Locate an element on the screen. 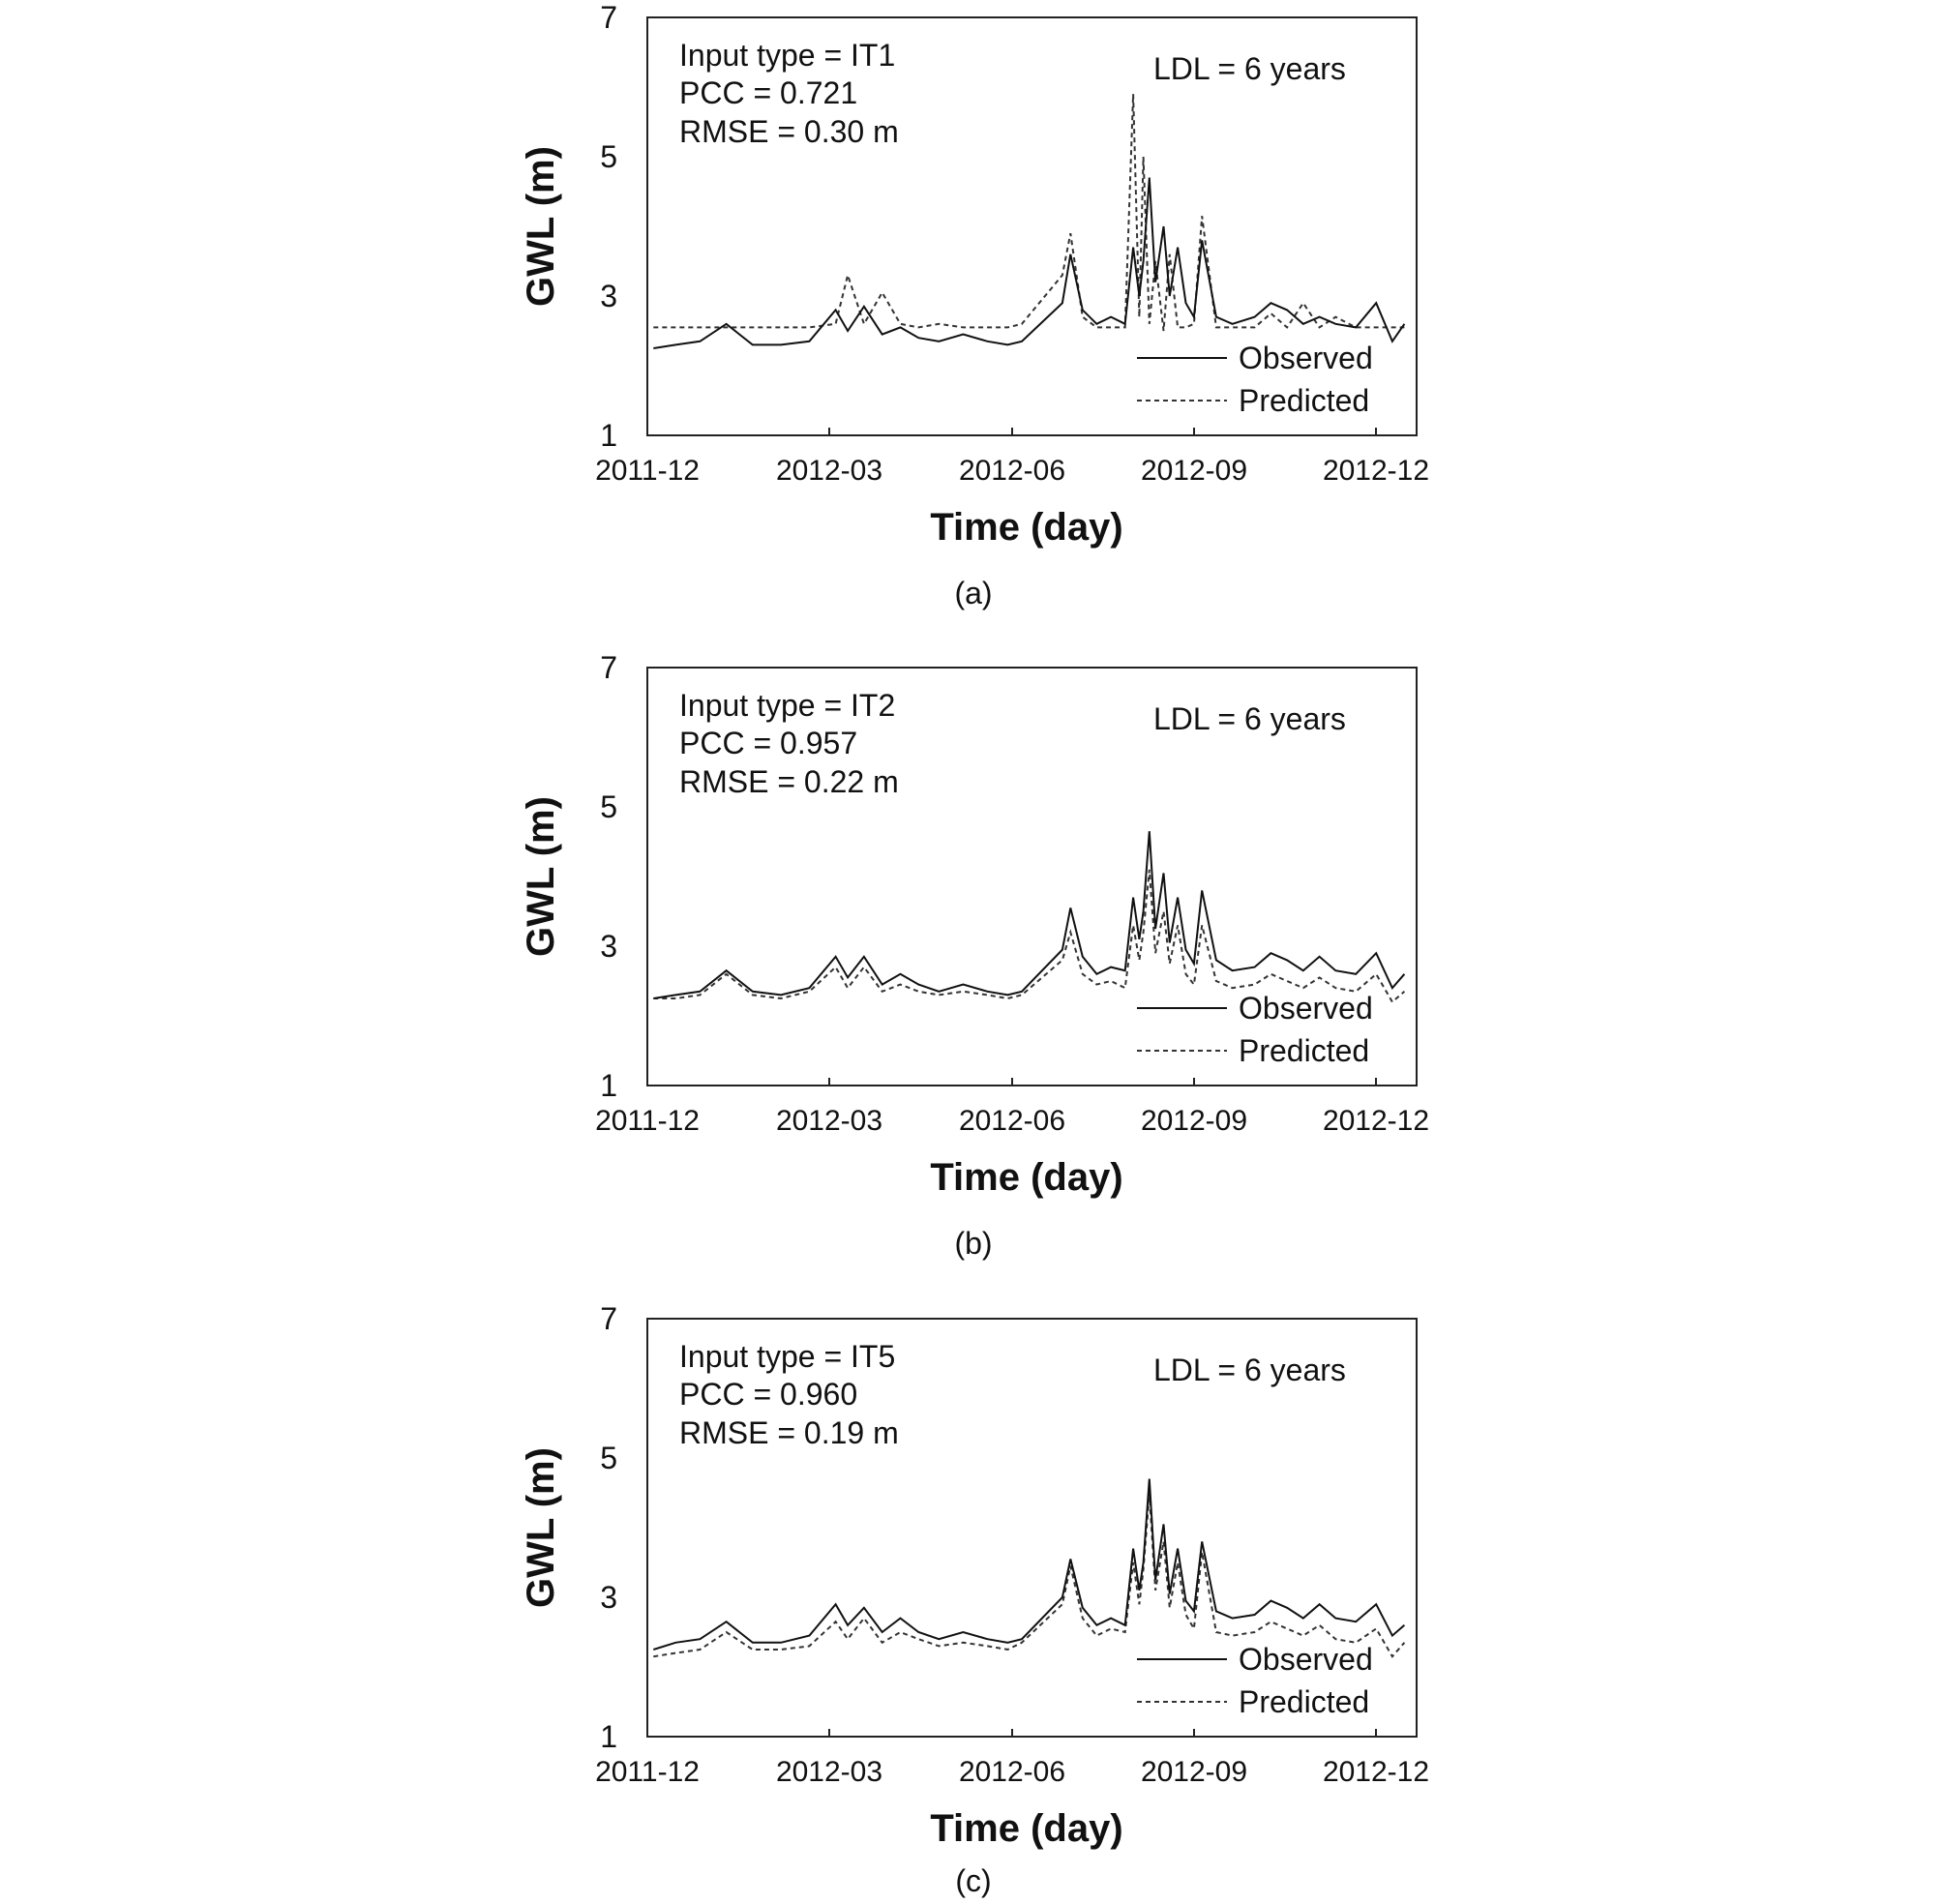 Image resolution: width=1943 pixels, height=1904 pixels. annotation-pcc: PCC = 0.957 is located at coordinates (768, 743).